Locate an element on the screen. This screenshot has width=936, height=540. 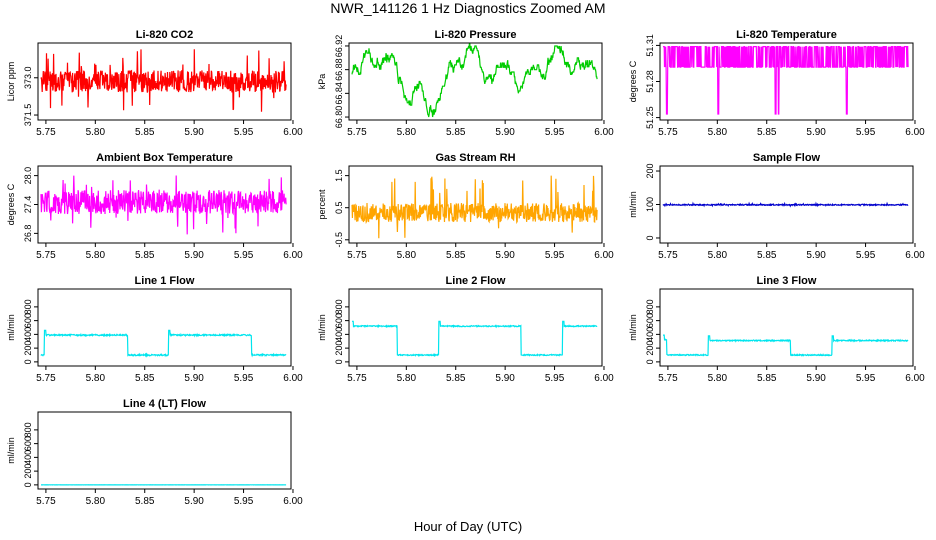
series-line-ambient is located at coordinates (163, 205).